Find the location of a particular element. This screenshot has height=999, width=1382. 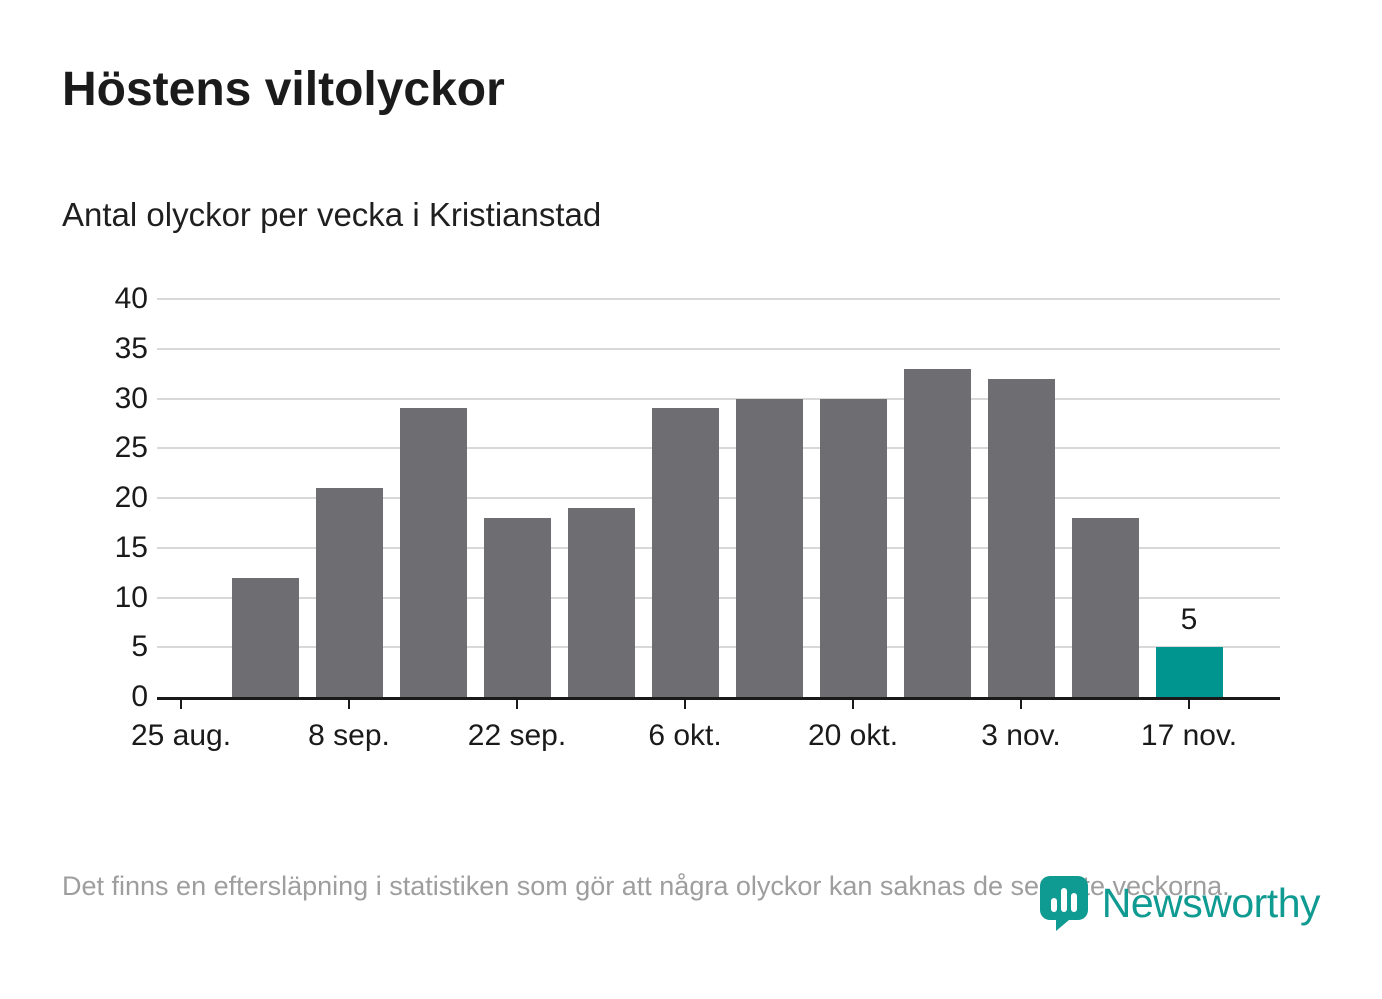

highlighted-bar-value-label: 5 is located at coordinates (1189, 620).